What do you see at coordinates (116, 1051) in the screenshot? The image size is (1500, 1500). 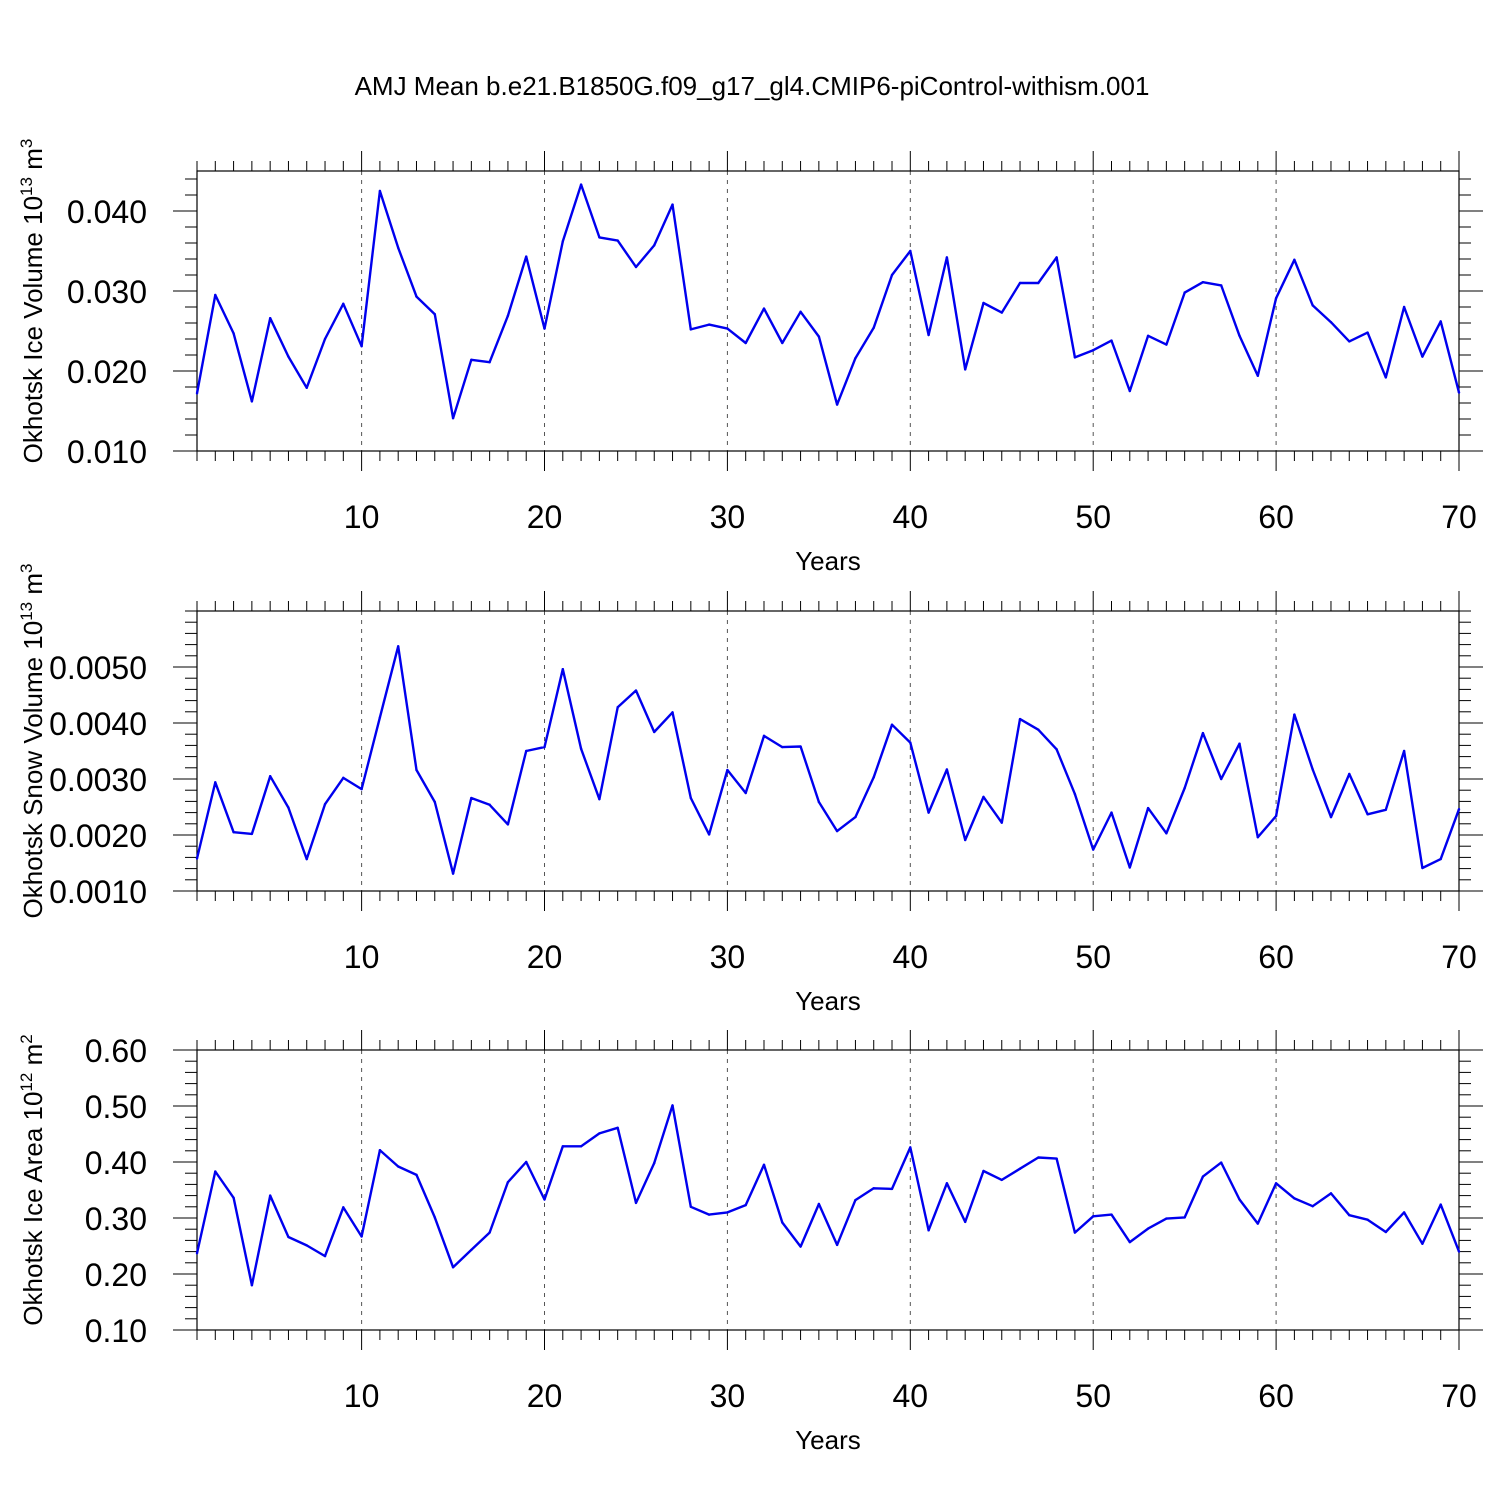 I see `y-tick-label-5: 0.60` at bounding box center [116, 1051].